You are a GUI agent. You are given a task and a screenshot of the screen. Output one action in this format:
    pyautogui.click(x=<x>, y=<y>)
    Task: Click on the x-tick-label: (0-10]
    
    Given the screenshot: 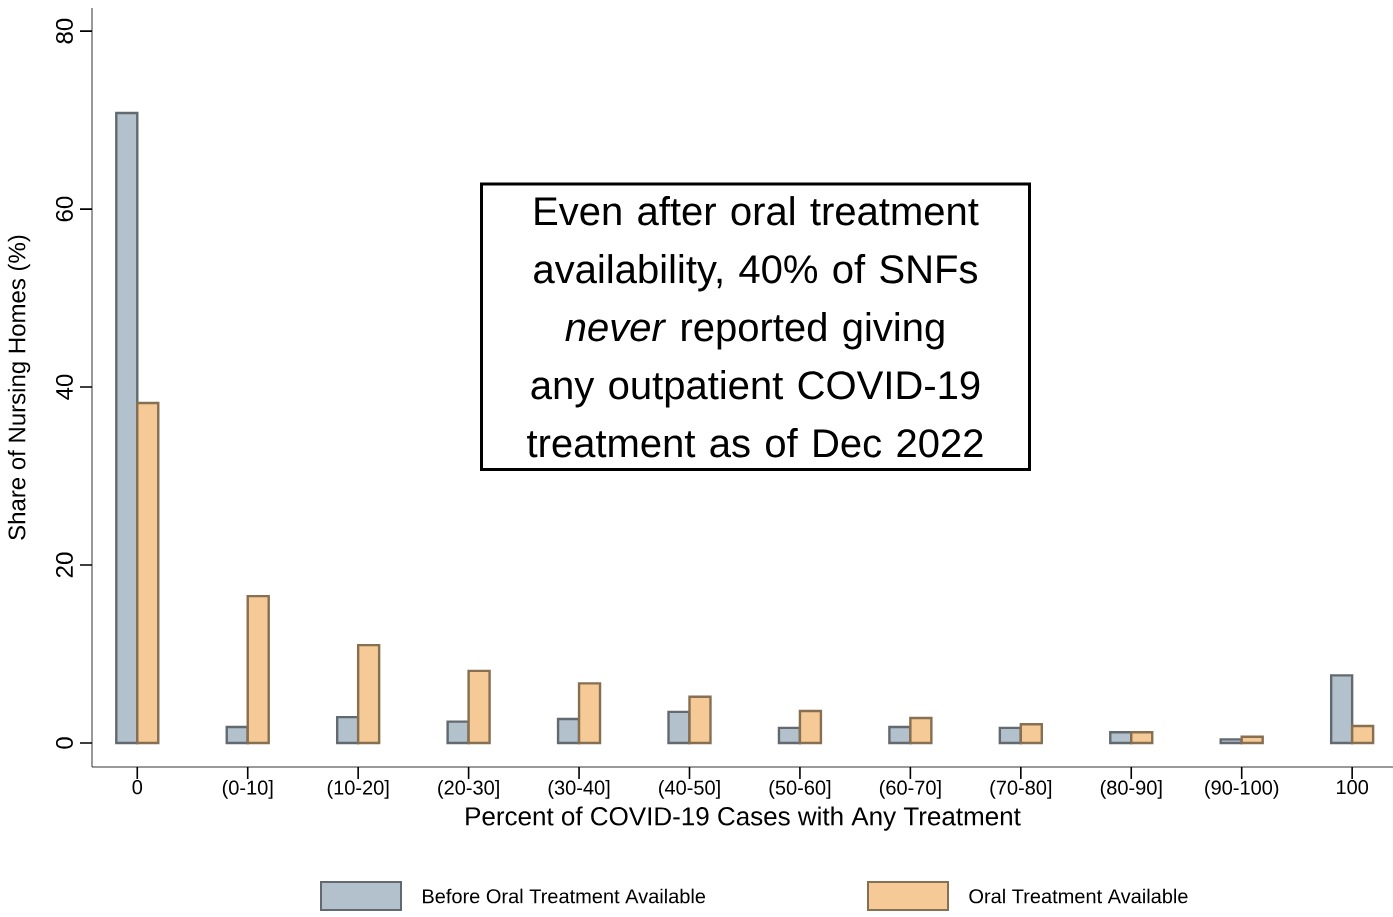 What is the action you would take?
    pyautogui.click(x=247, y=789)
    